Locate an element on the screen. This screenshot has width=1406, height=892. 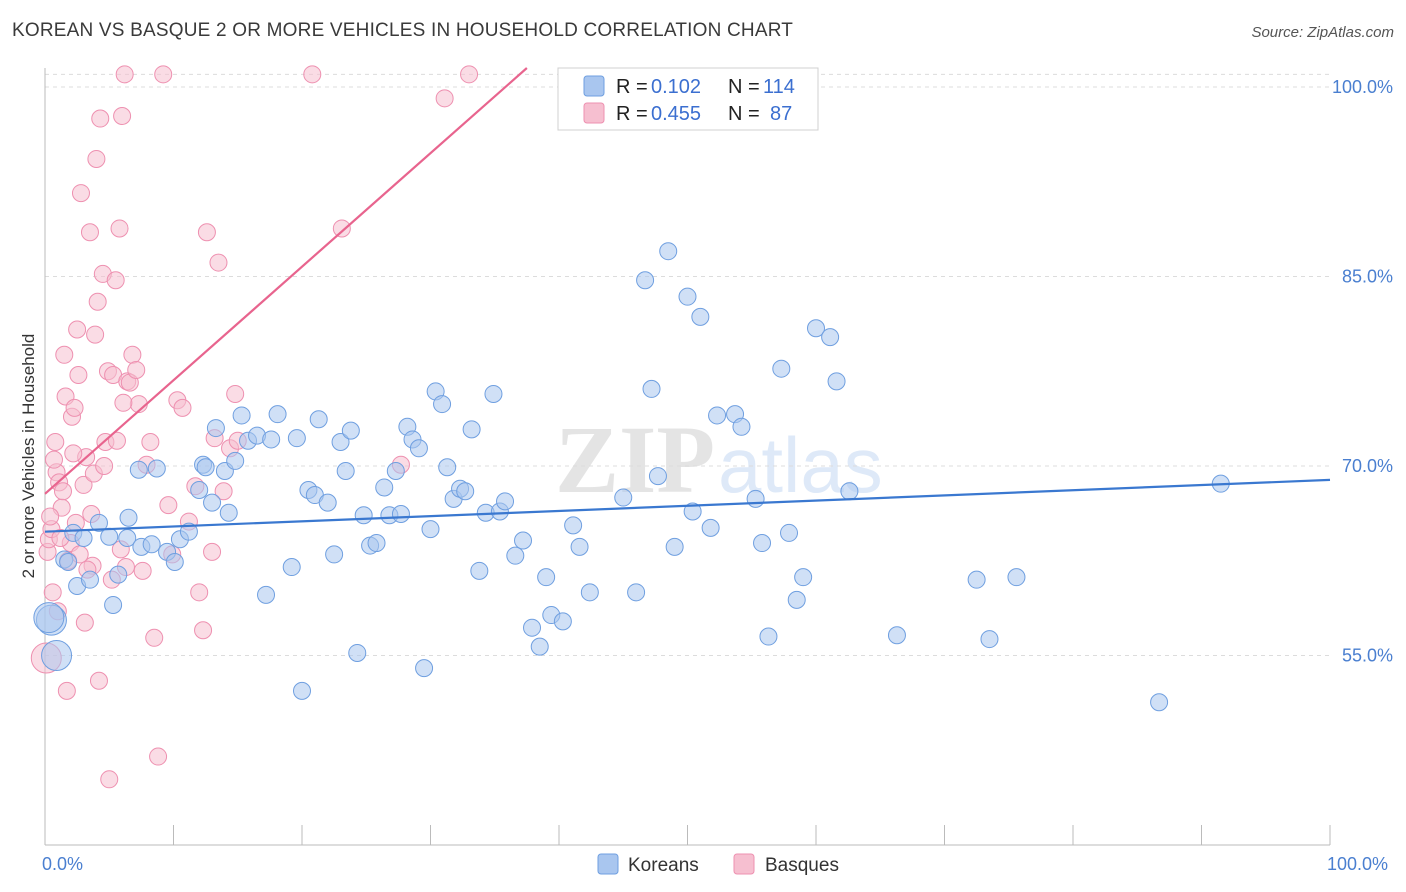
legend-korean-n-value: 114 is located at coordinates (779, 87).